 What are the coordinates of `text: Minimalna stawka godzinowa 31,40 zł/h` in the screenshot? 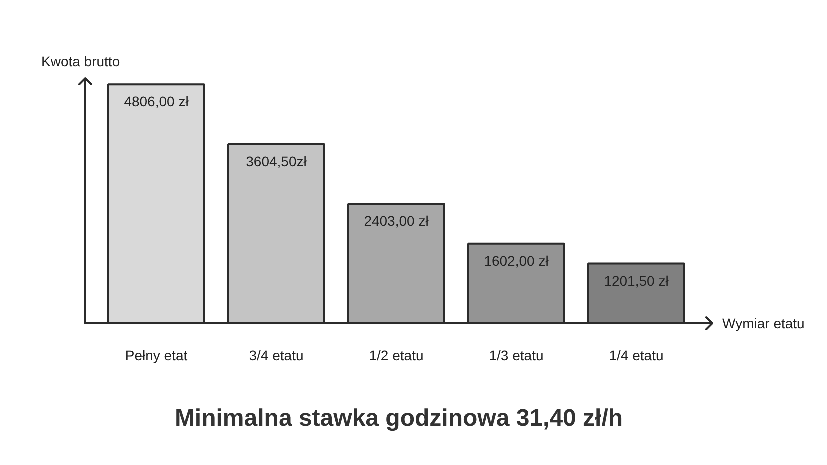 It's located at (399, 418).